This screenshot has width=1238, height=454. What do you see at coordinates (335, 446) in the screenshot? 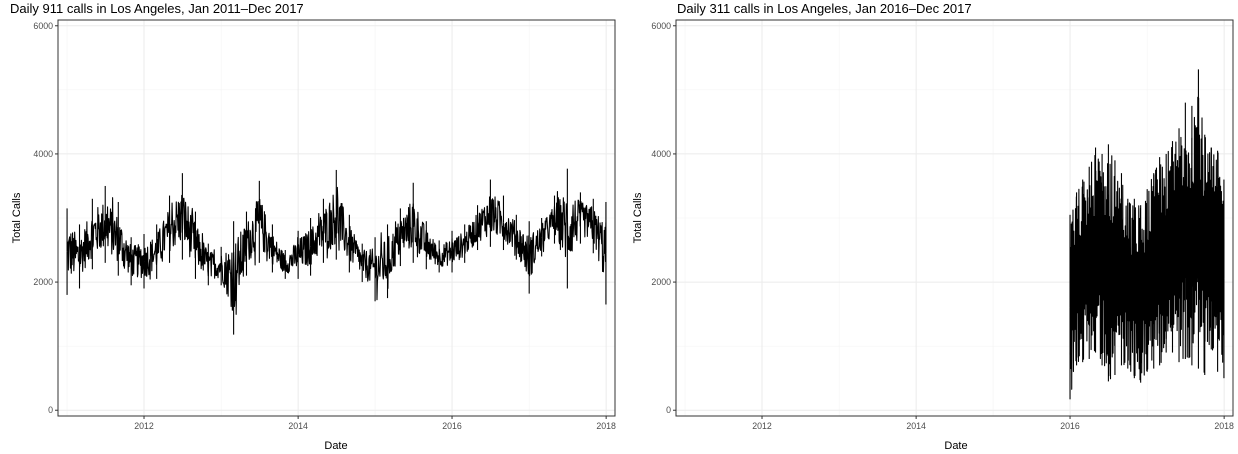
I see `x-axis-title-911: Date` at bounding box center [335, 446].